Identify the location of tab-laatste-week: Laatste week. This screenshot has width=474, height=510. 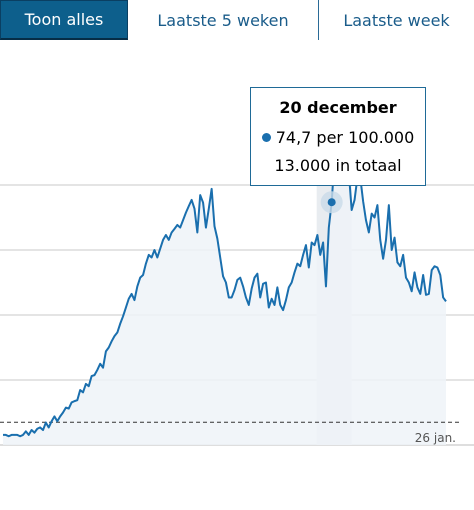
(396, 20).